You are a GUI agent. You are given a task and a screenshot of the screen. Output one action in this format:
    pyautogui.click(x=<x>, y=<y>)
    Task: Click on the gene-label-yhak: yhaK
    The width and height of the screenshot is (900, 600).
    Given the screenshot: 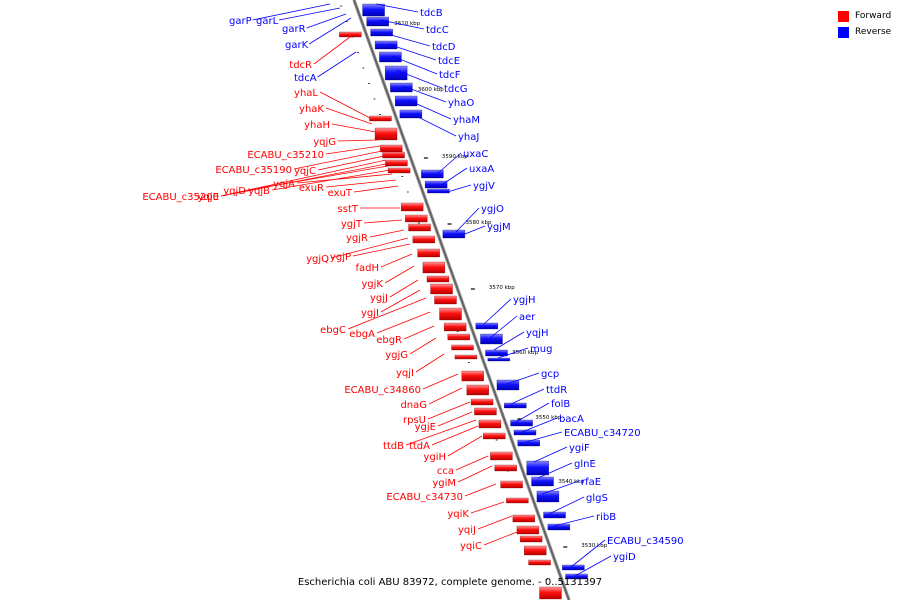 What is the action you would take?
    pyautogui.click(x=311, y=109)
    